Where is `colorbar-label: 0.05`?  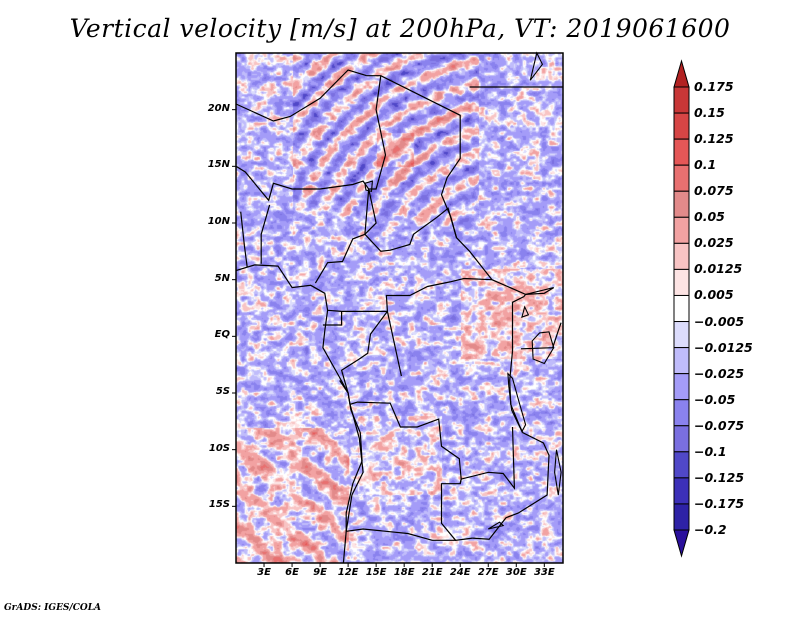 colorbar-label: 0.05 is located at coordinates (709, 217).